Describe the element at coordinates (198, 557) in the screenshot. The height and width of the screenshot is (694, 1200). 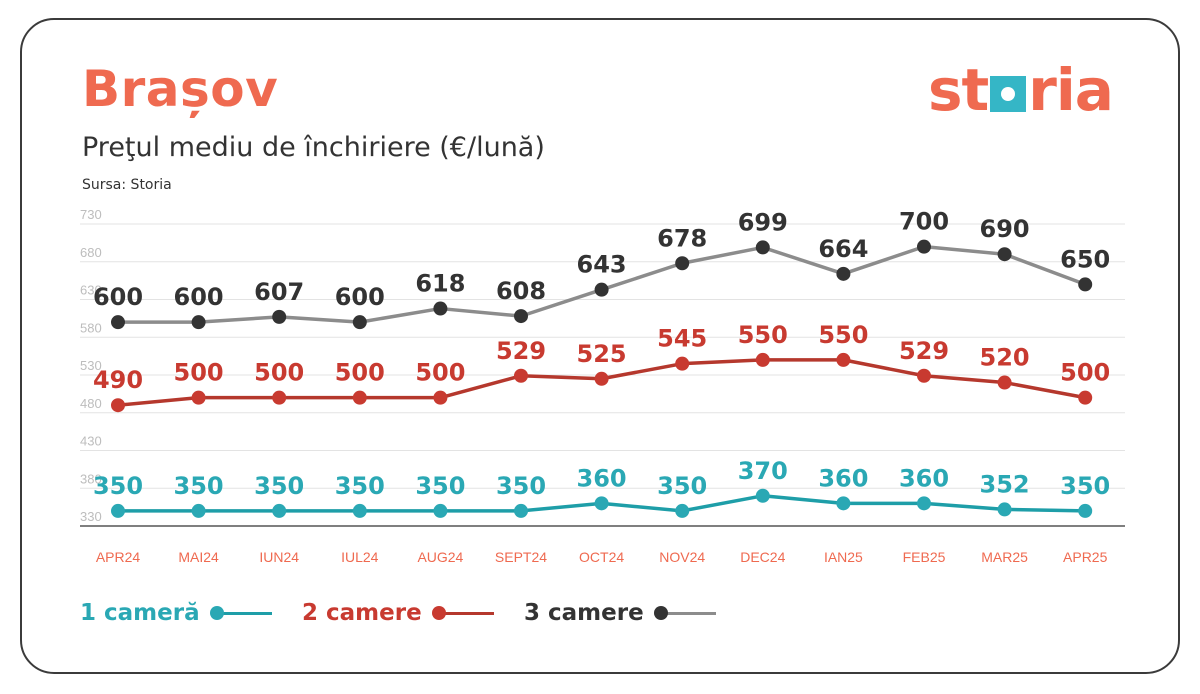
I see `x-tick-label: MAI24` at that location.